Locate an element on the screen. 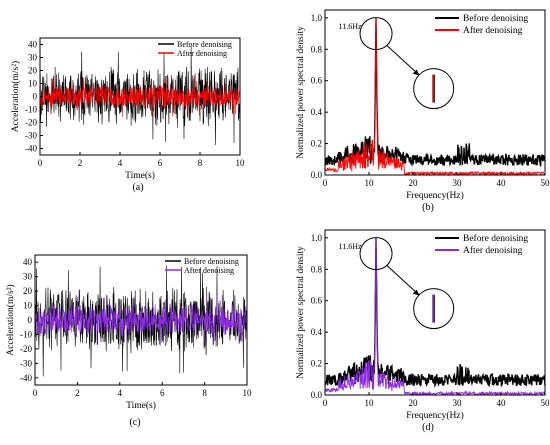 The width and height of the screenshot is (550, 445). panel-caption: (d) is located at coordinates (428, 427).